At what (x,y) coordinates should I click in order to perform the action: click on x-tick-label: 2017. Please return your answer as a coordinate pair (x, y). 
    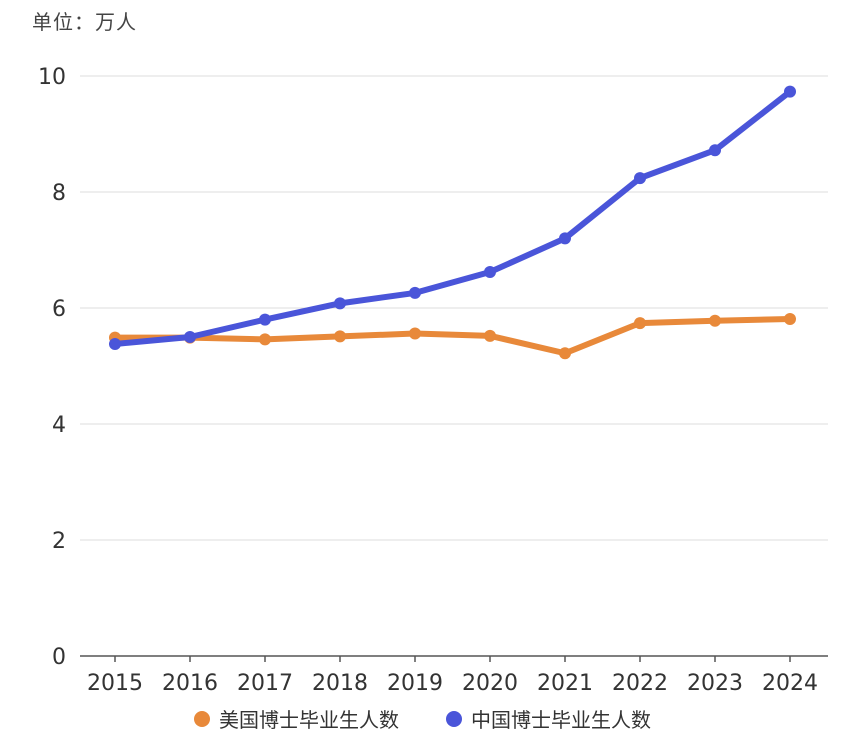
    Looking at the image, I should click on (265, 683).